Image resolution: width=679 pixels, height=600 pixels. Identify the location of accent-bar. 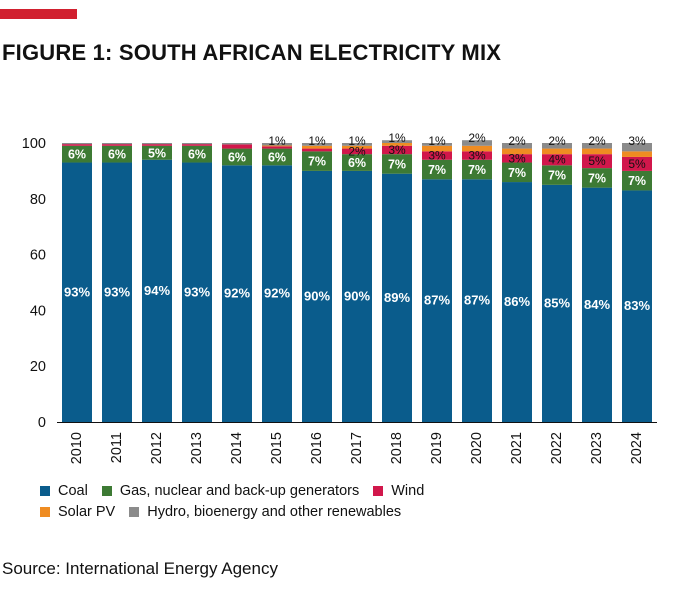
(38, 14).